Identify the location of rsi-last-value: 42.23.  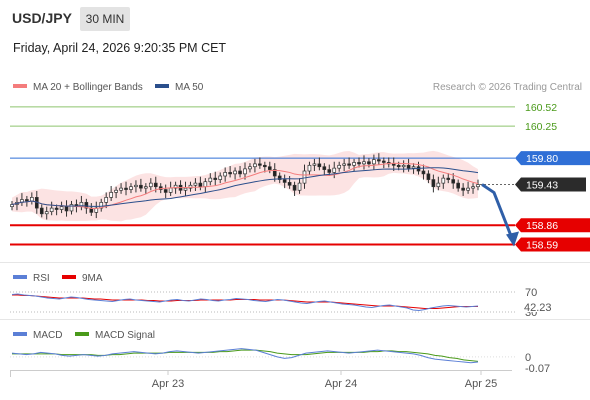
(538, 308).